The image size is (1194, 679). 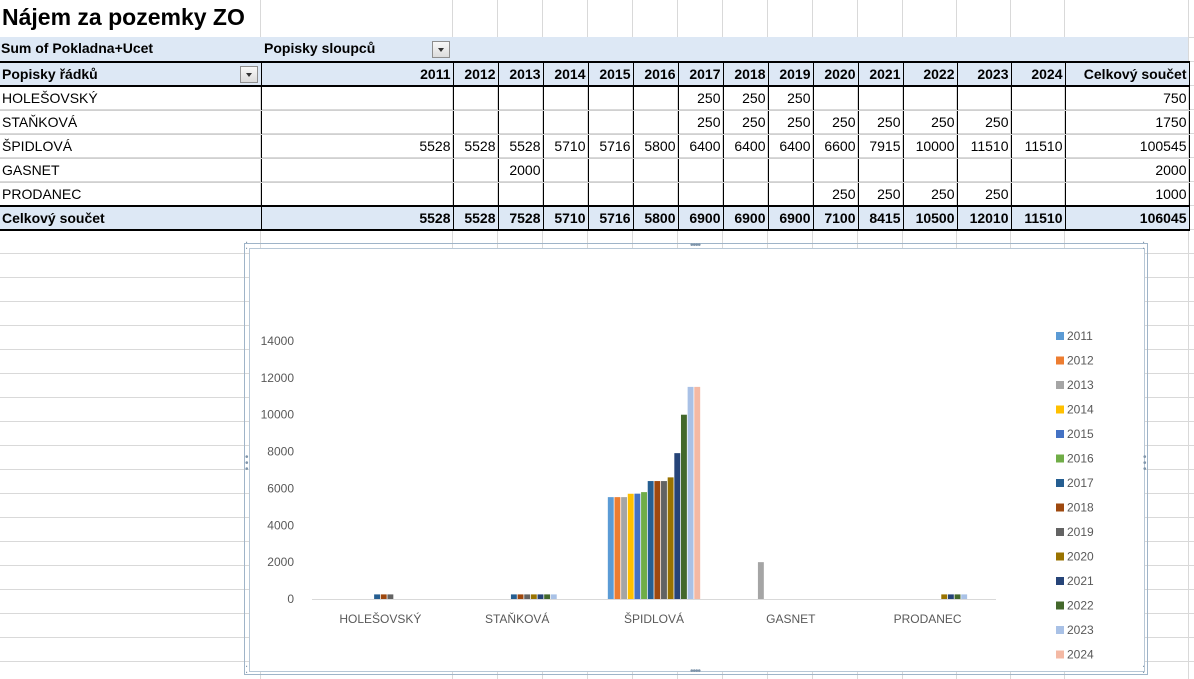 What do you see at coordinates (1127, 170) in the screenshot?
I see `row-total-cell: 2000` at bounding box center [1127, 170].